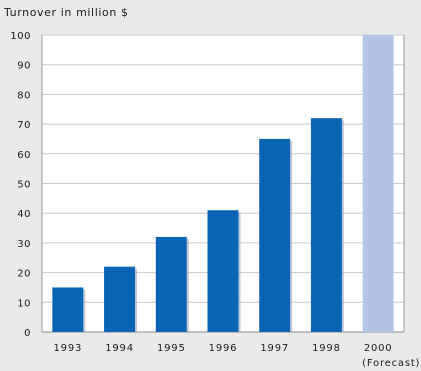 The image size is (421, 371). Describe the element at coordinates (171, 348) in the screenshot. I see `x-tick-label: 1995` at that location.